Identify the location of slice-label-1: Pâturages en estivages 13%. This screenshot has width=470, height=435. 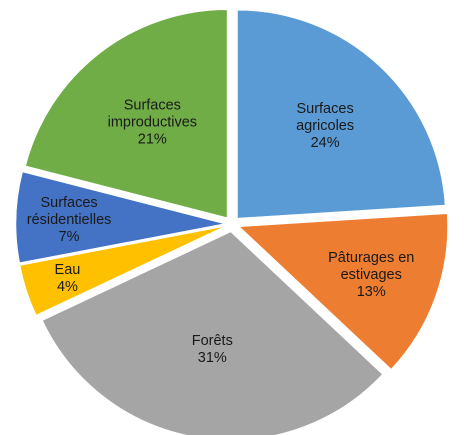
(371, 275).